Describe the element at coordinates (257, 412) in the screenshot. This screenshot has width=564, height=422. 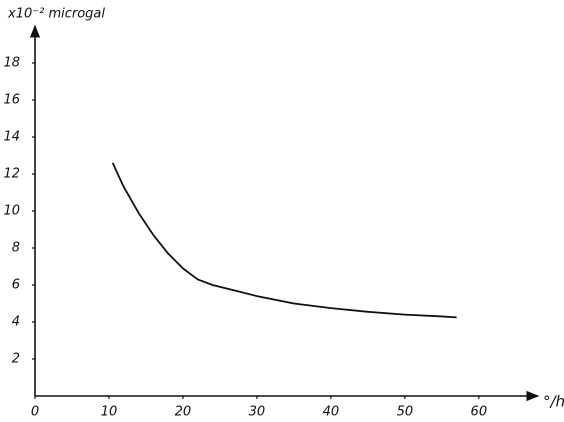
I see `x-tick-label: 30` at that location.